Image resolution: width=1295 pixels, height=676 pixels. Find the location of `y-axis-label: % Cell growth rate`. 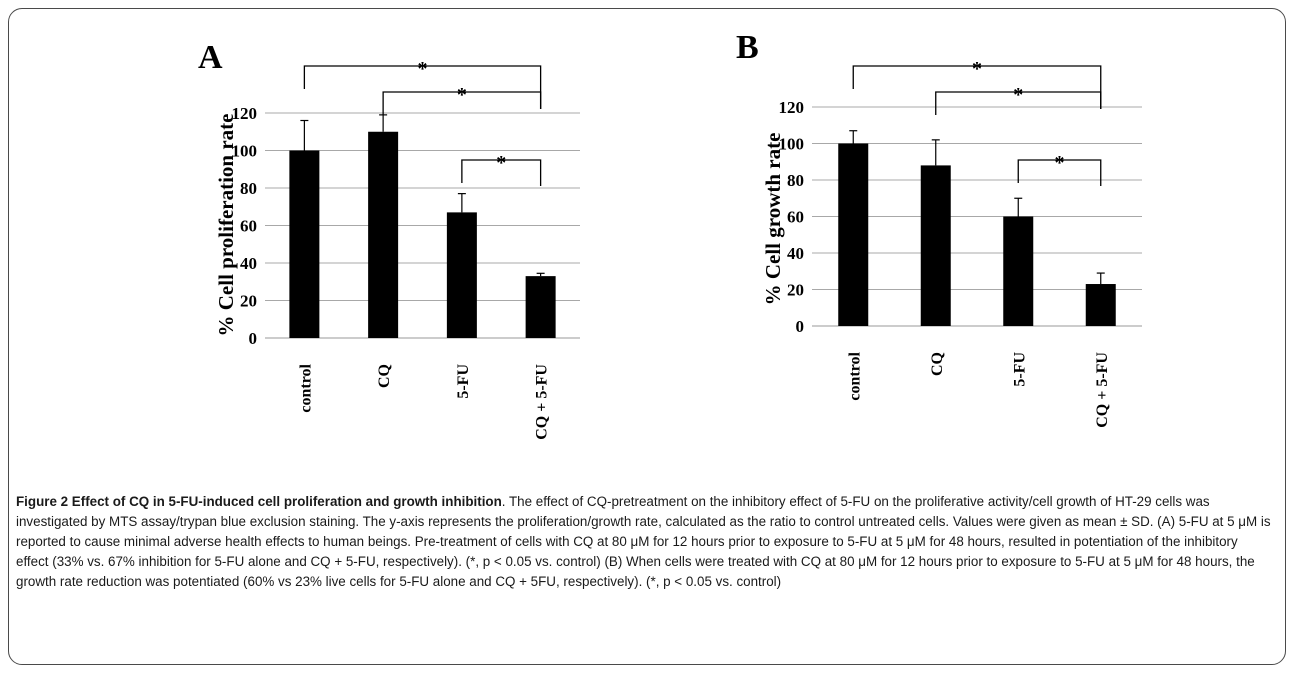

y-axis-label: % Cell growth rate is located at coordinates (773, 219).